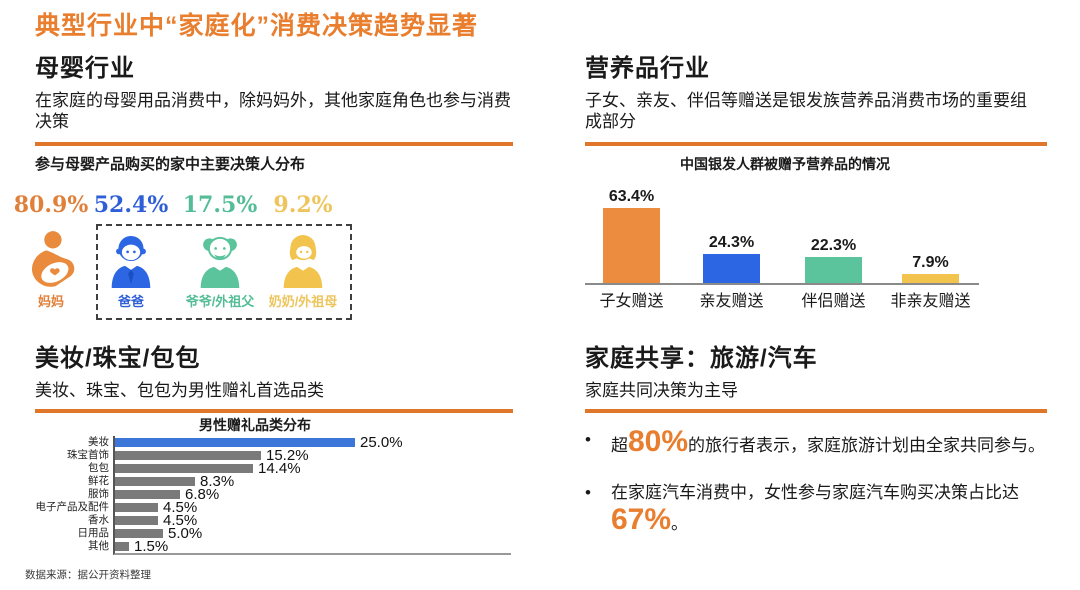 The width and height of the screenshot is (1080, 590). I want to click on role-father: 52.4% 爸爸, so click(131, 250).